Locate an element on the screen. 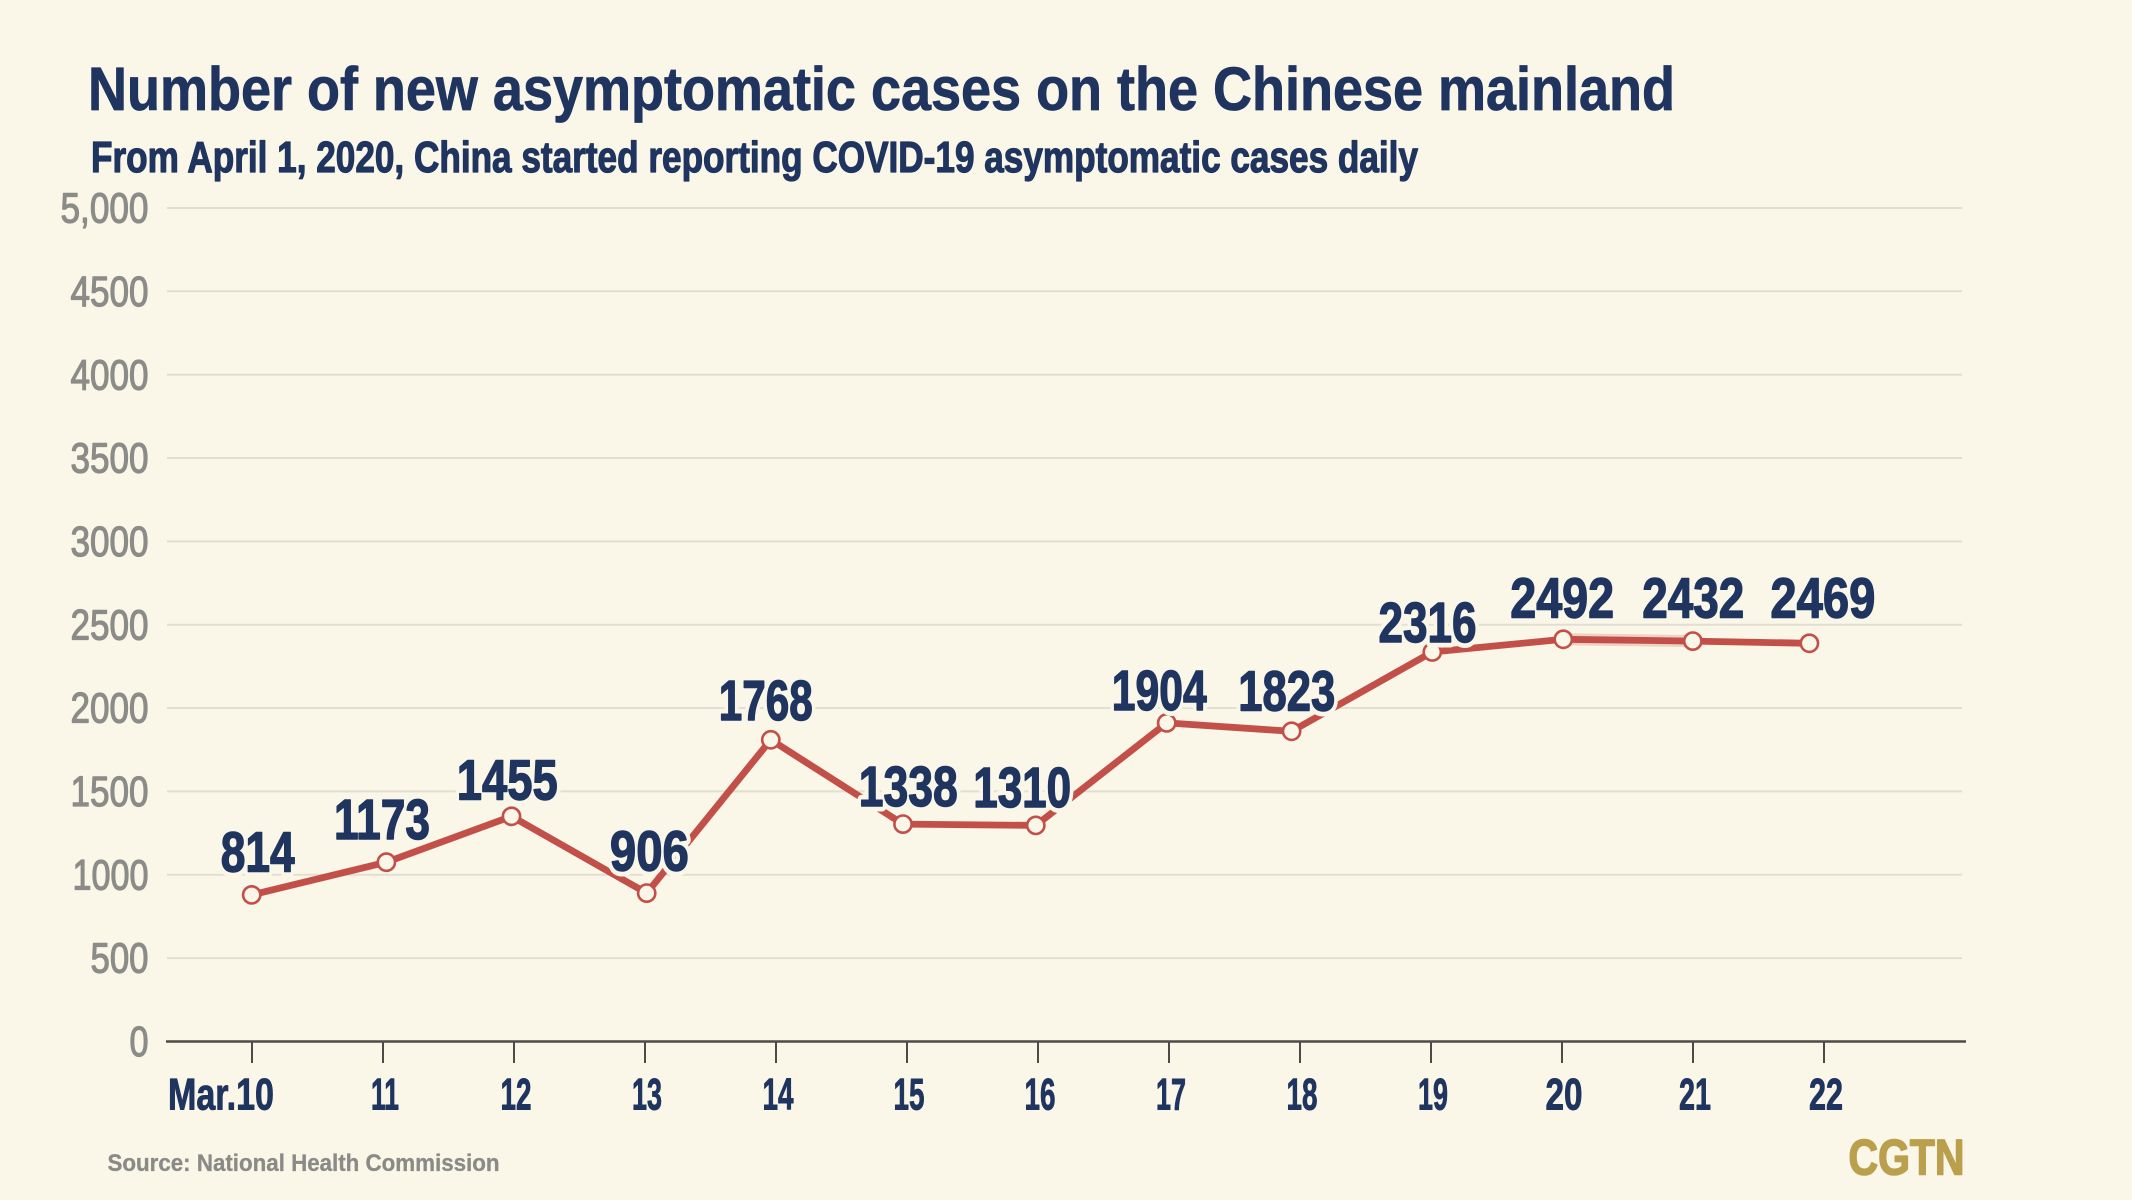  svg-text: 17 is located at coordinates (1171, 1094).